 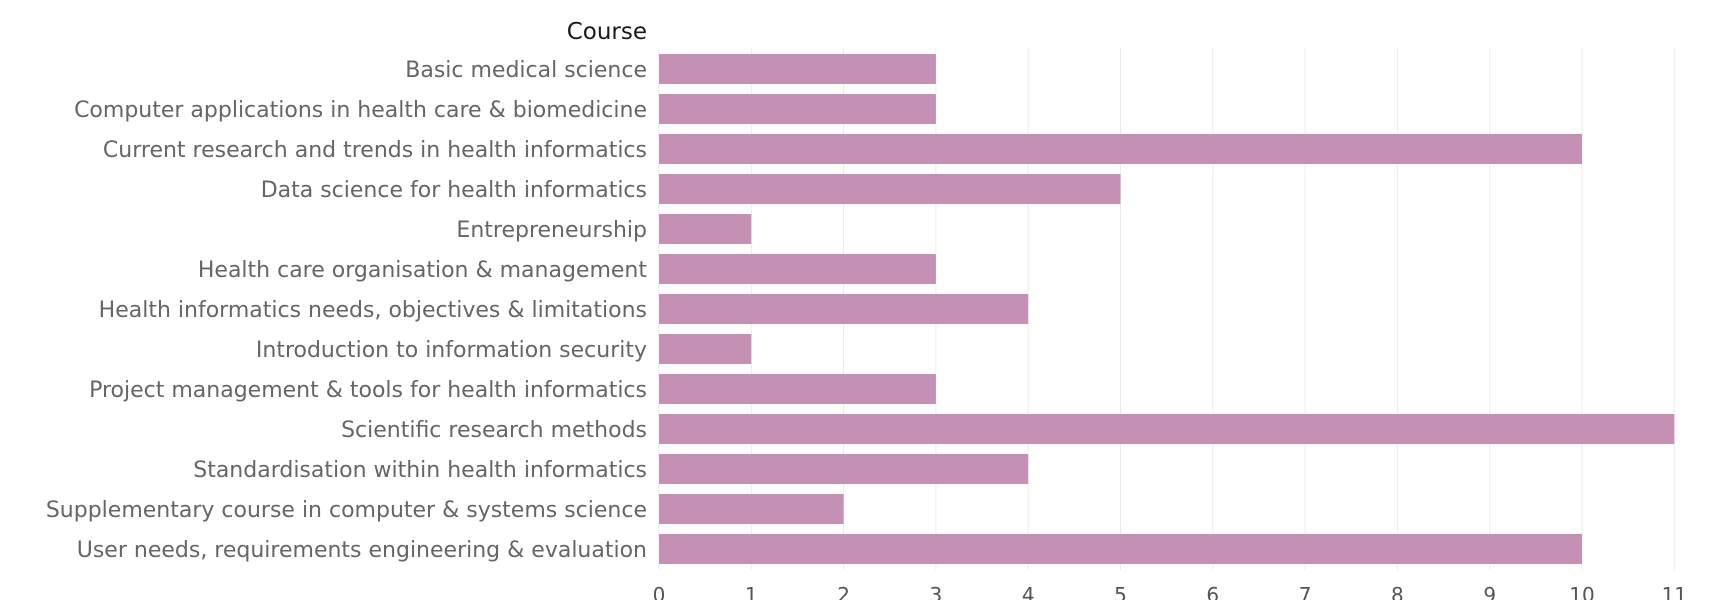 What do you see at coordinates (422, 270) in the screenshot?
I see `category-label: Health care organisation & management` at bounding box center [422, 270].